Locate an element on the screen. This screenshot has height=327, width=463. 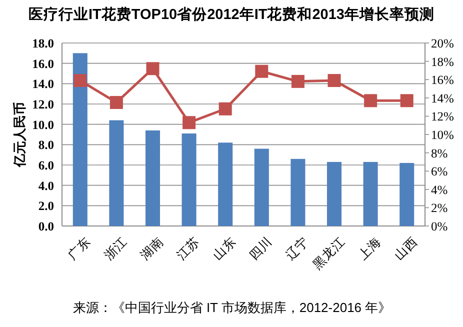
x-tick-label: 湖南 is located at coordinates (152, 248).